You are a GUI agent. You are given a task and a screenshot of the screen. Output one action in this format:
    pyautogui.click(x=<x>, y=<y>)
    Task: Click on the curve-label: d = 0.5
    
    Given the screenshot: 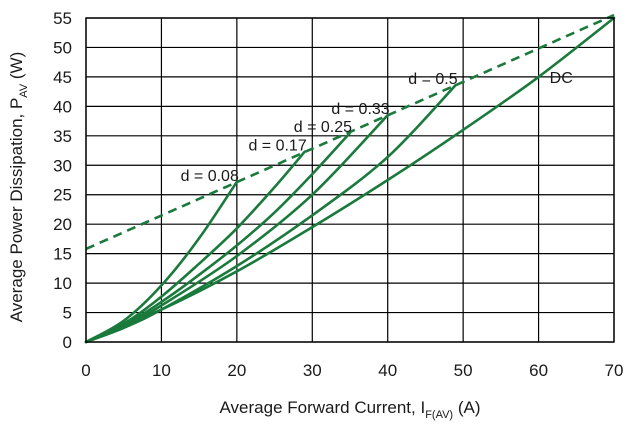 What is the action you would take?
    pyautogui.click(x=432, y=79)
    